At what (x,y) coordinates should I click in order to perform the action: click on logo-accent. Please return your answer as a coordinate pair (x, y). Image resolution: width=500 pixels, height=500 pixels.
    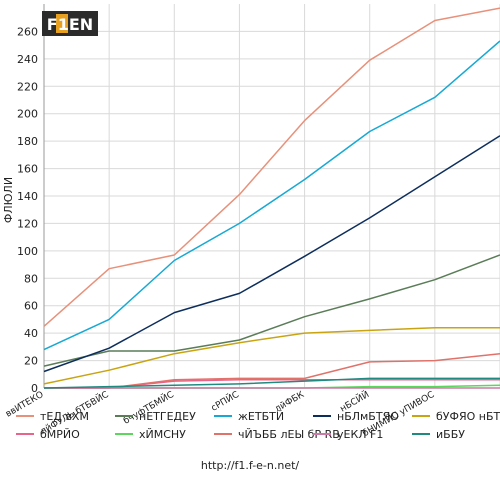
    Looking at the image, I should click on (62, 23).